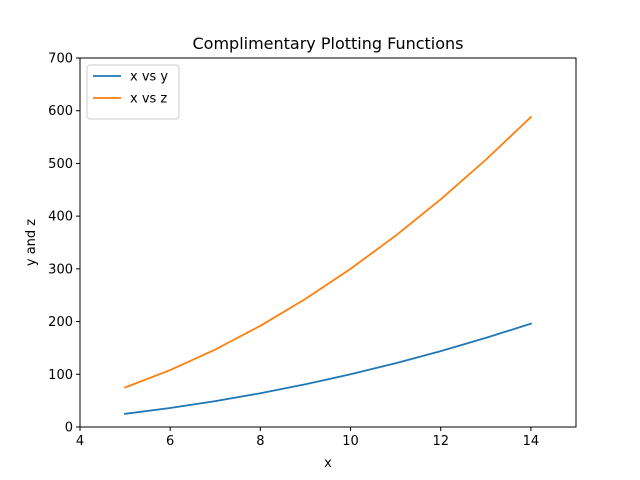 The image size is (640, 480). What do you see at coordinates (69, 428) in the screenshot?
I see `y-tick-label: 0` at bounding box center [69, 428].